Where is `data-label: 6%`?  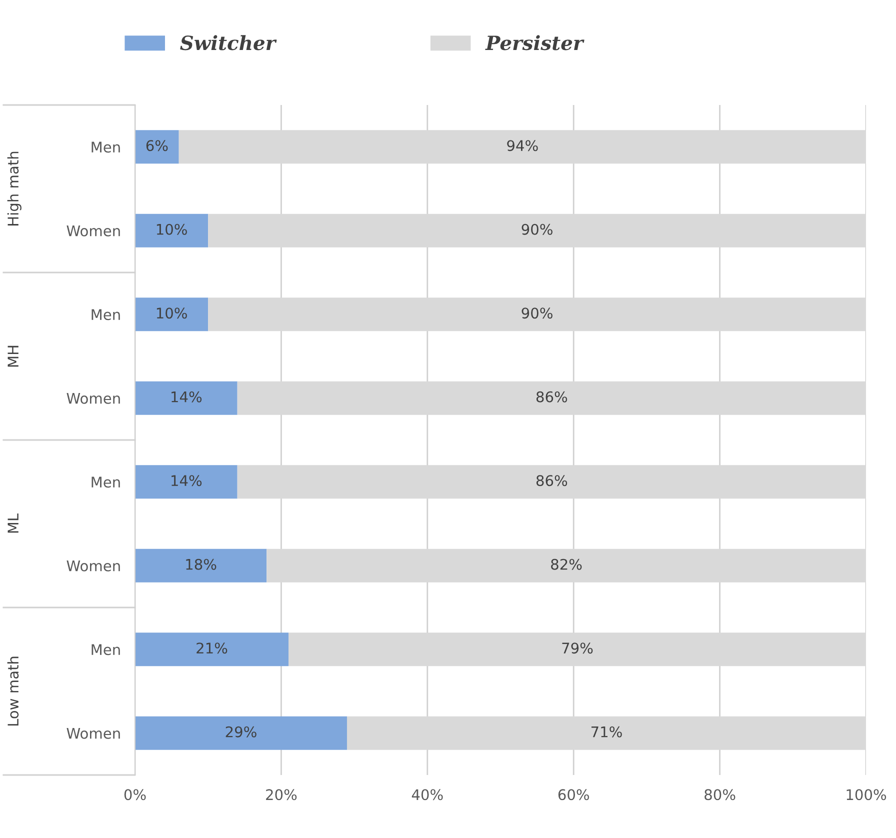
data-label: 6% is located at coordinates (157, 146).